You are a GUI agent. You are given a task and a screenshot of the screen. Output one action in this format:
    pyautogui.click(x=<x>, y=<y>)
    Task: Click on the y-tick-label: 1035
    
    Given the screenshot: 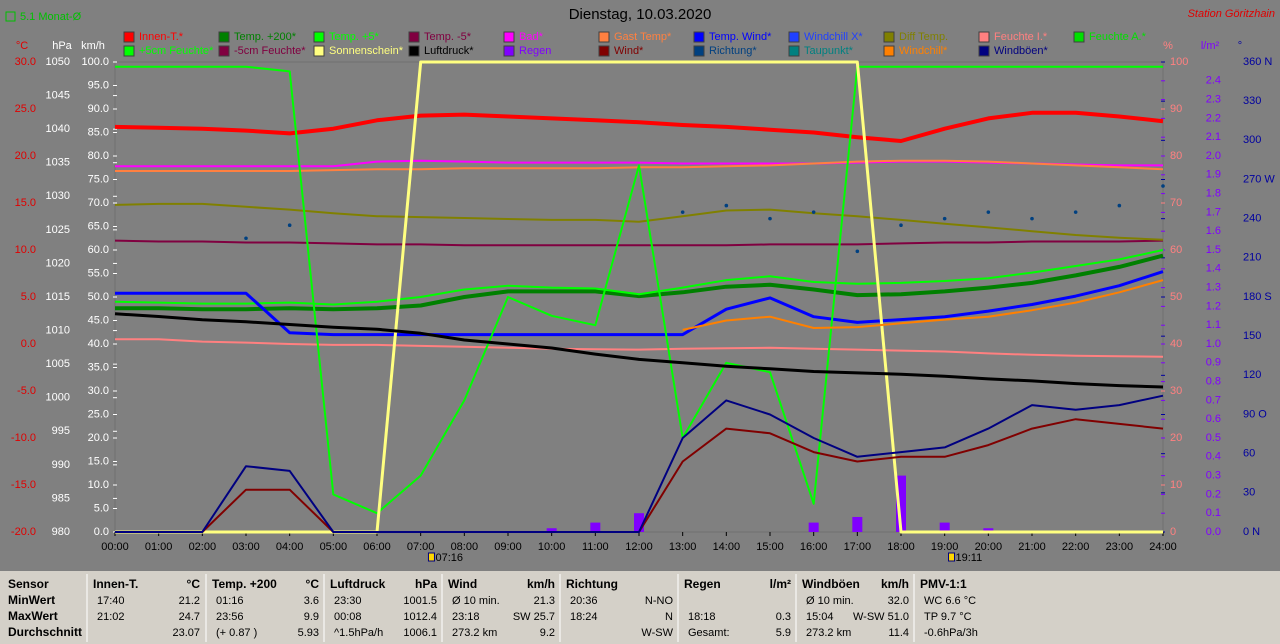 What is the action you would take?
    pyautogui.click(x=58, y=163)
    